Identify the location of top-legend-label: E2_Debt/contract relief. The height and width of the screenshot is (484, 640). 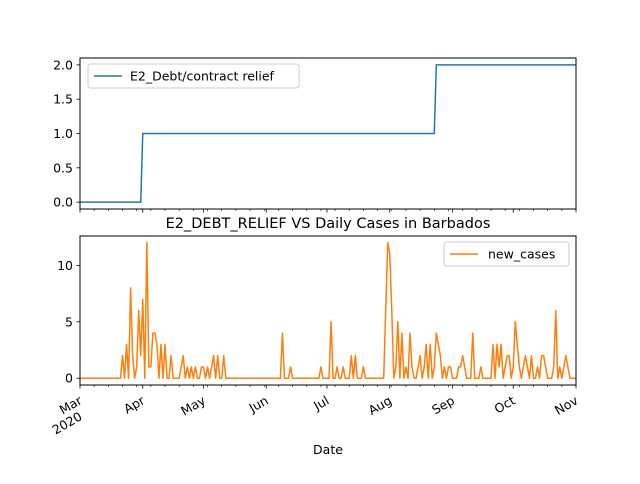
(202, 76).